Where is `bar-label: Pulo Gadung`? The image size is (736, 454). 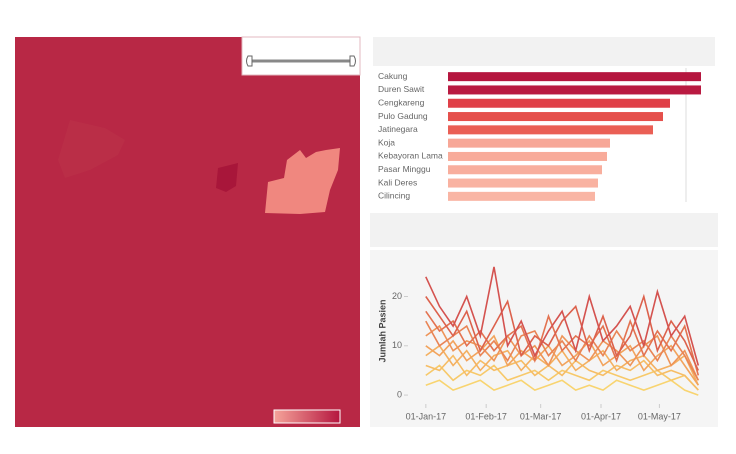
bar-label: Pulo Gadung is located at coordinates (403, 116).